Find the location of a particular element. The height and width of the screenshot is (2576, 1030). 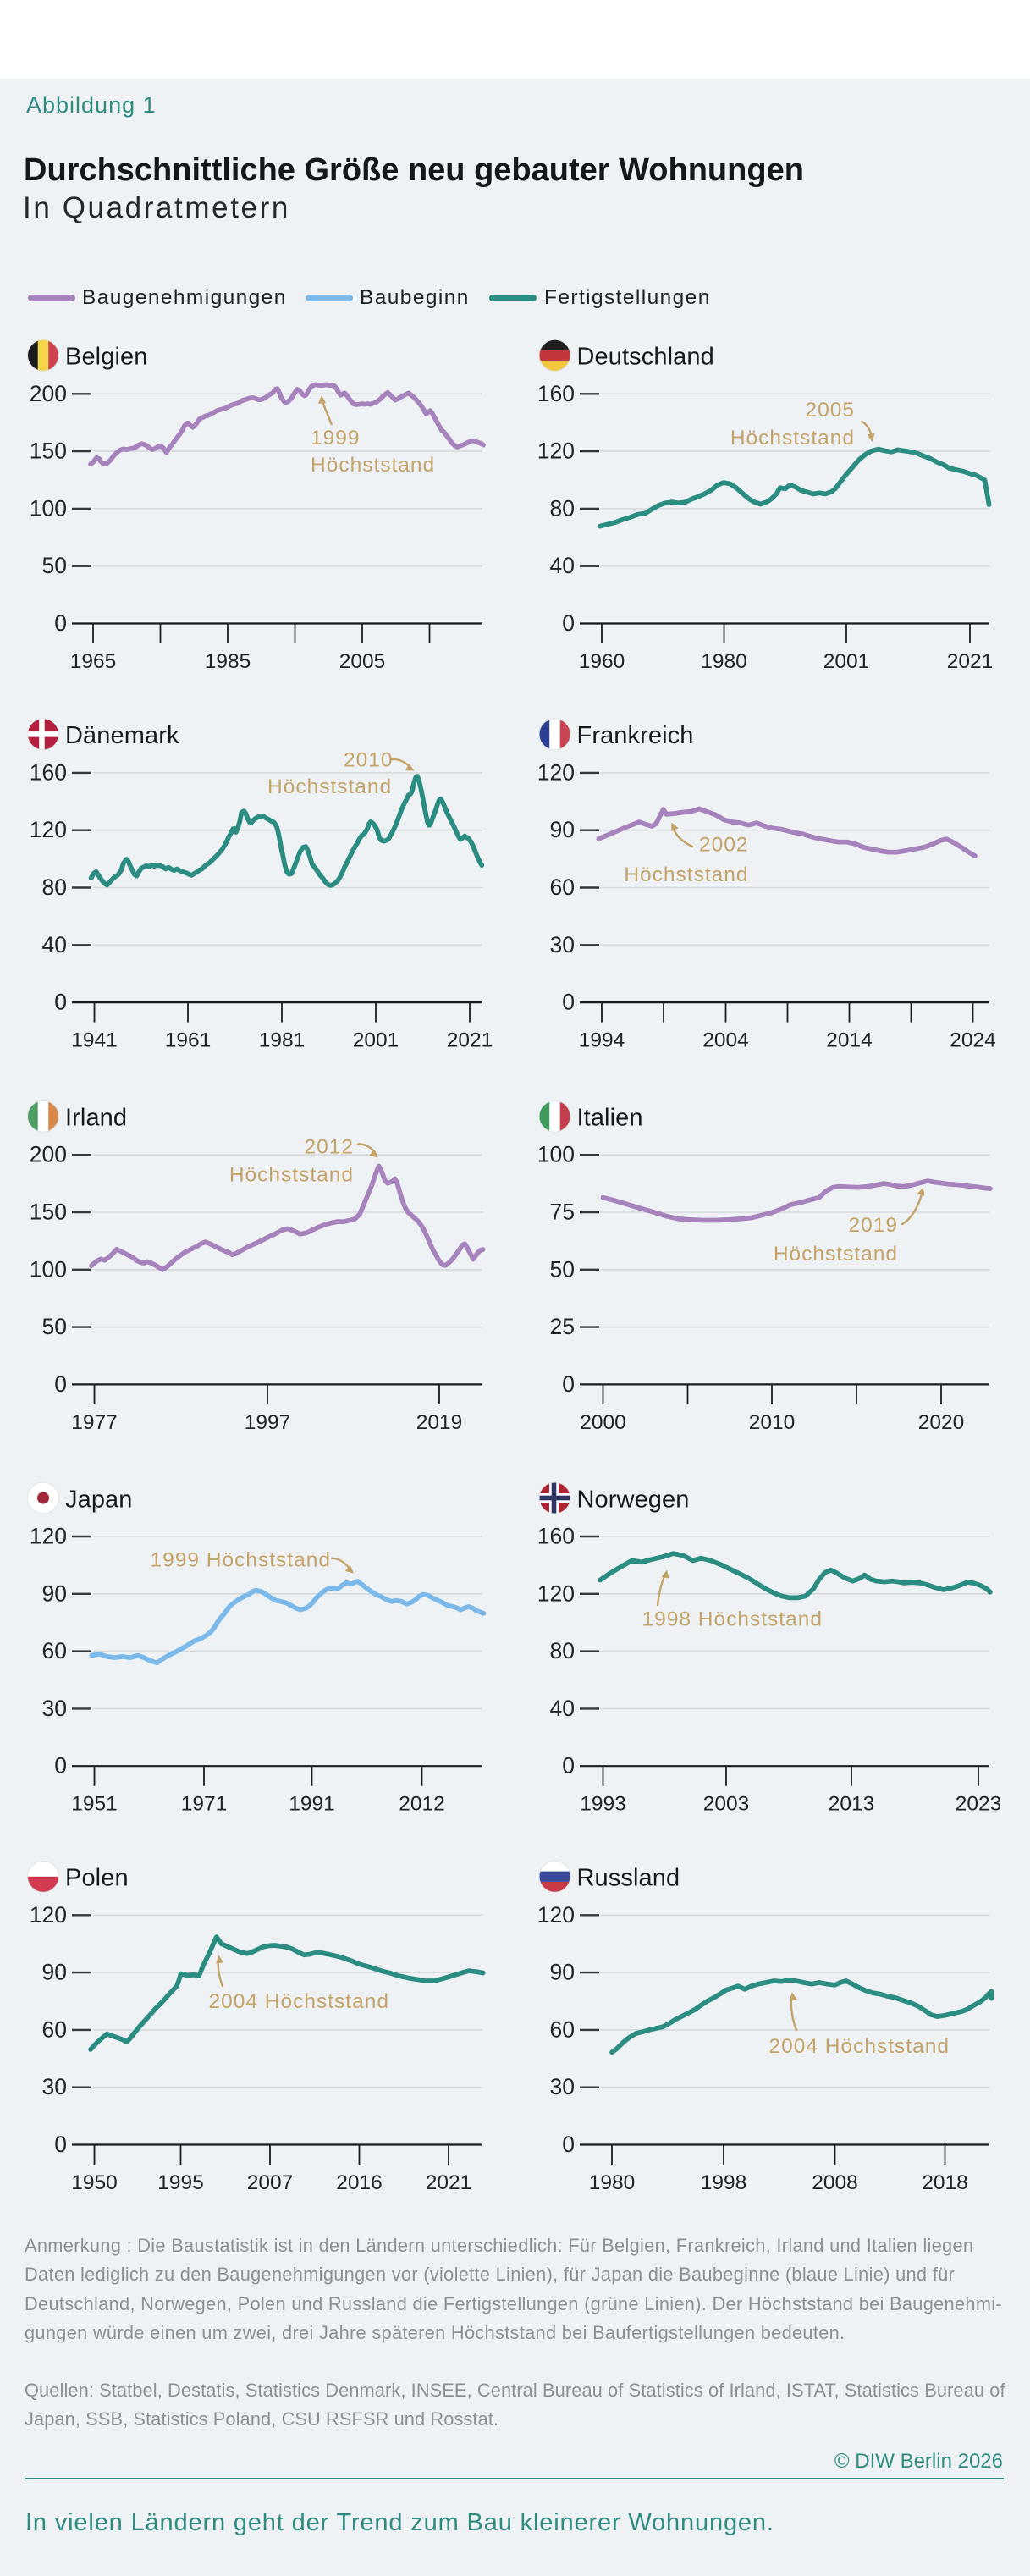

svg-text: 1994 is located at coordinates (602, 1041).